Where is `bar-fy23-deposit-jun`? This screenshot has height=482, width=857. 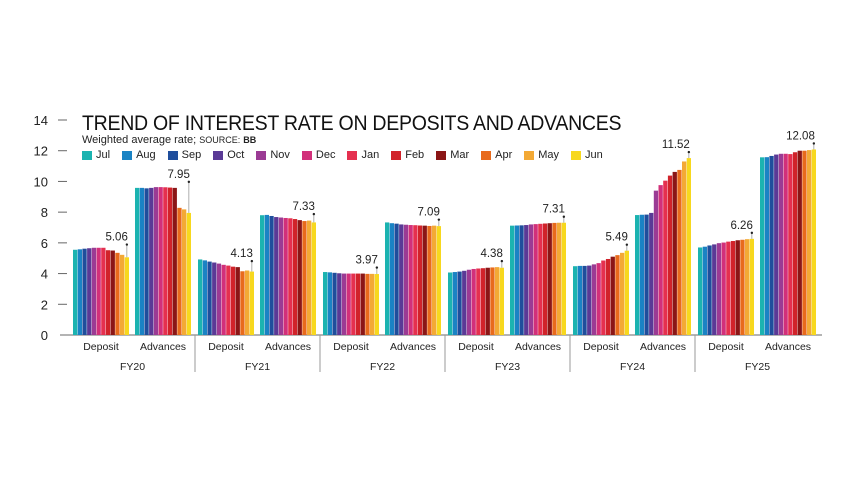
bar-fy23-deposit-jun is located at coordinates (501, 301).